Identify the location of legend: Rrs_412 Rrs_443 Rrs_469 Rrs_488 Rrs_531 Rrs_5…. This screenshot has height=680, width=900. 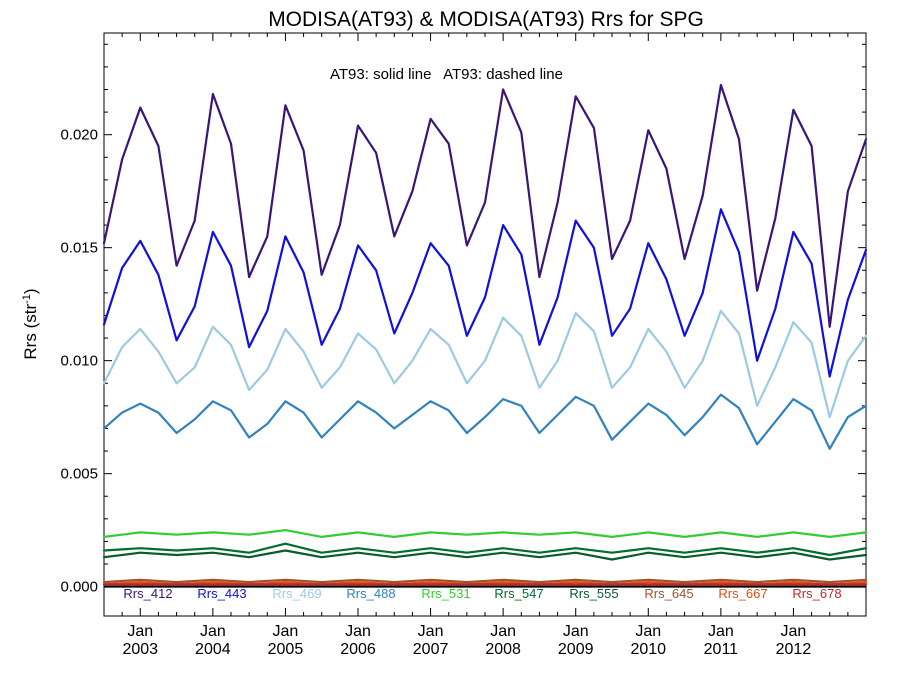
(482, 593).